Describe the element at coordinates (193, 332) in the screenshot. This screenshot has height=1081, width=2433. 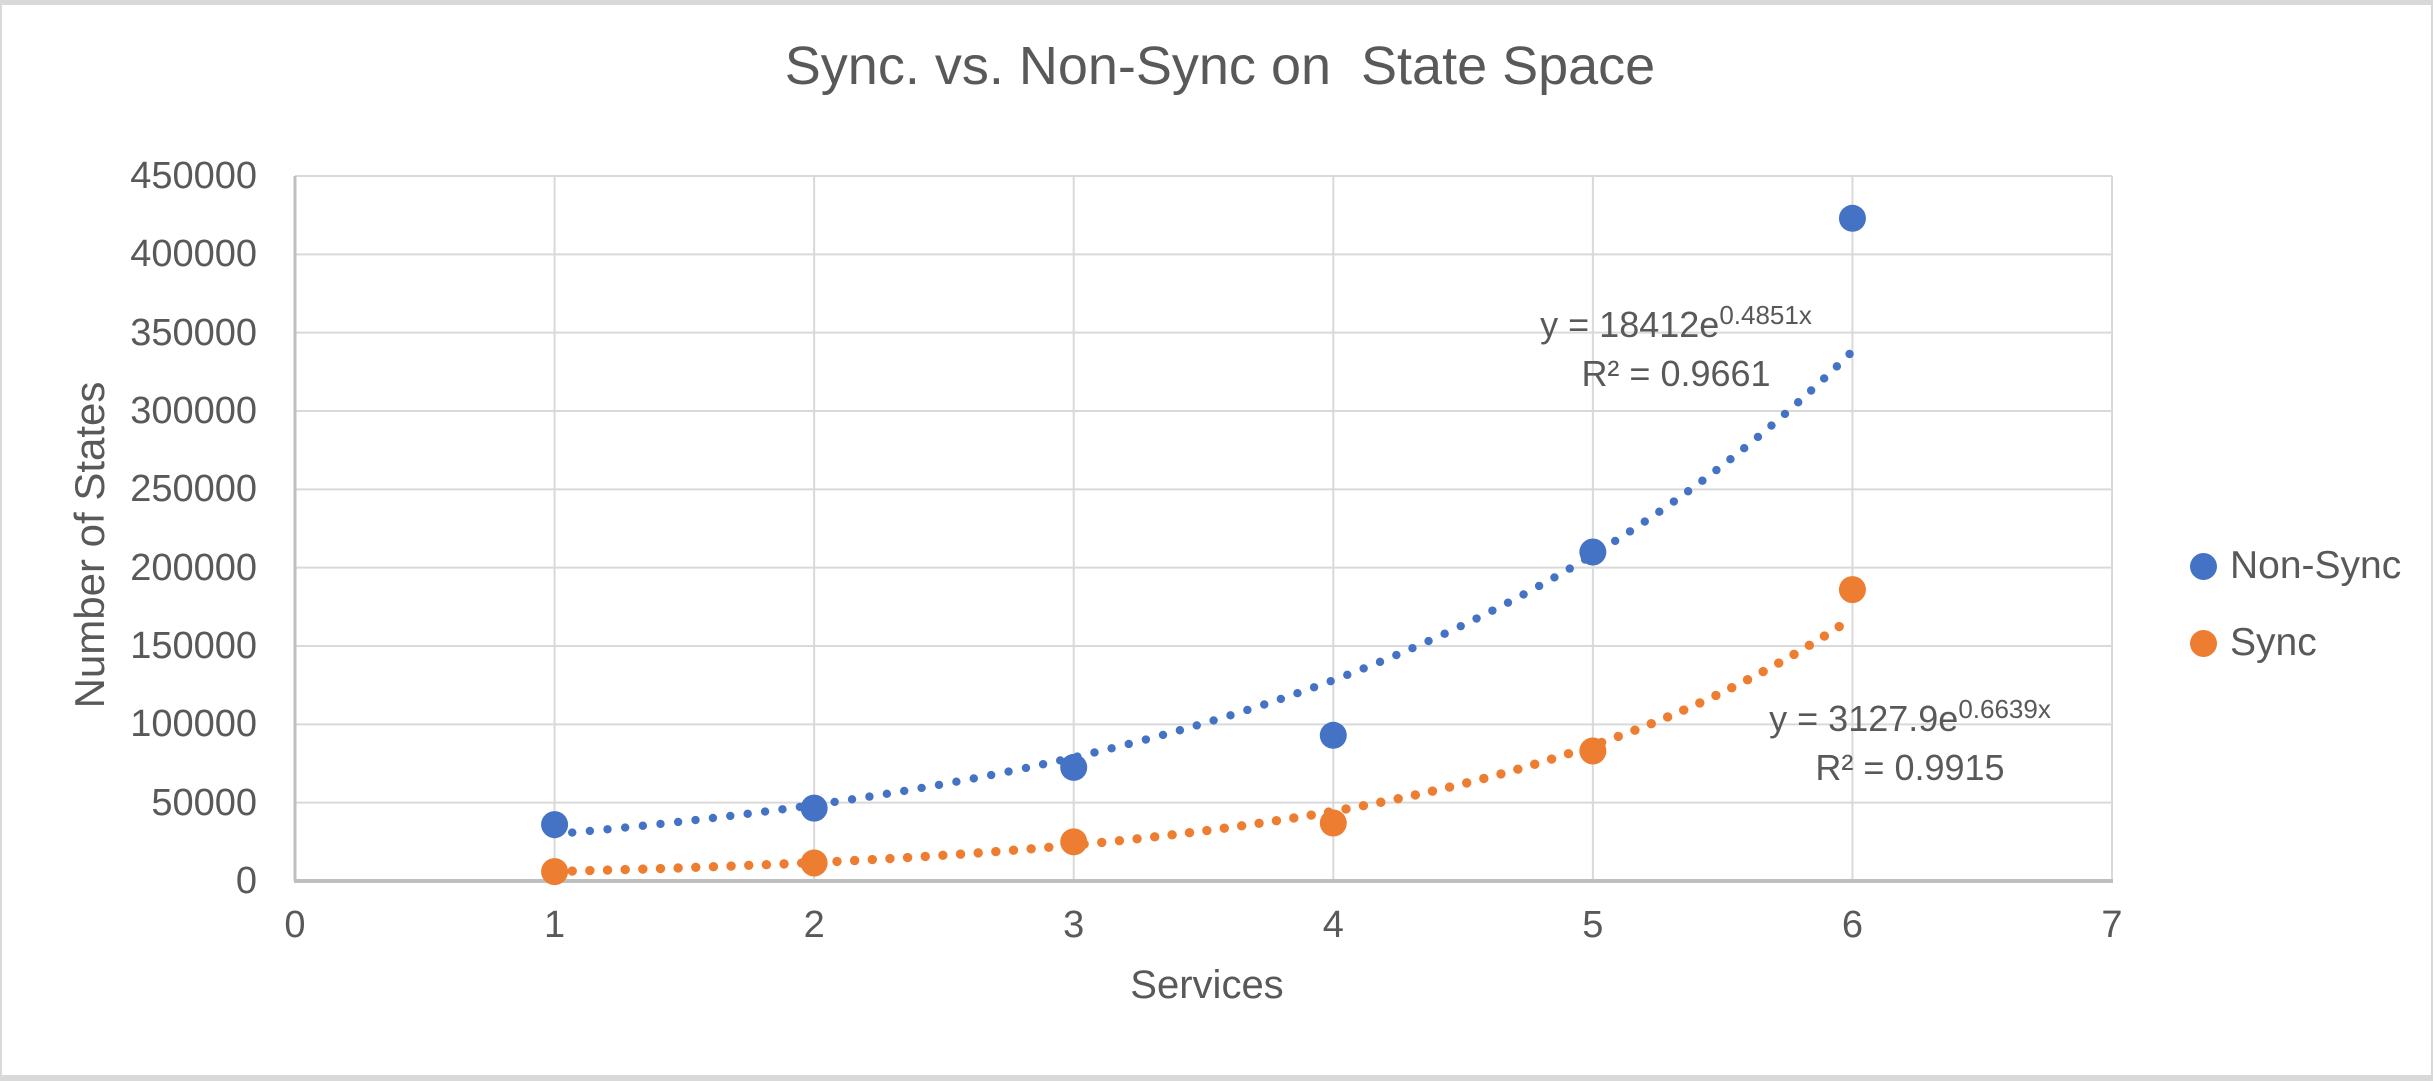
I see `y-tick-label: 350000` at that location.